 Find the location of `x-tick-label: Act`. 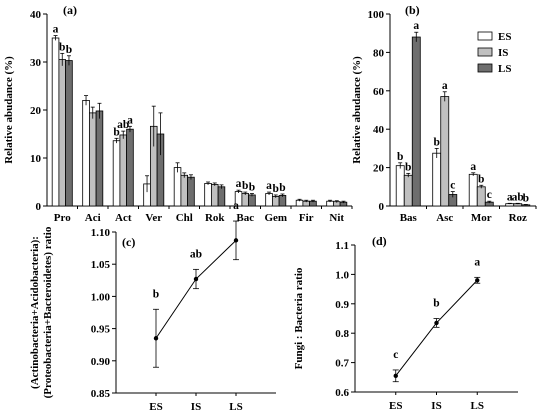

x-tick-label: Act is located at coordinates (123, 218).